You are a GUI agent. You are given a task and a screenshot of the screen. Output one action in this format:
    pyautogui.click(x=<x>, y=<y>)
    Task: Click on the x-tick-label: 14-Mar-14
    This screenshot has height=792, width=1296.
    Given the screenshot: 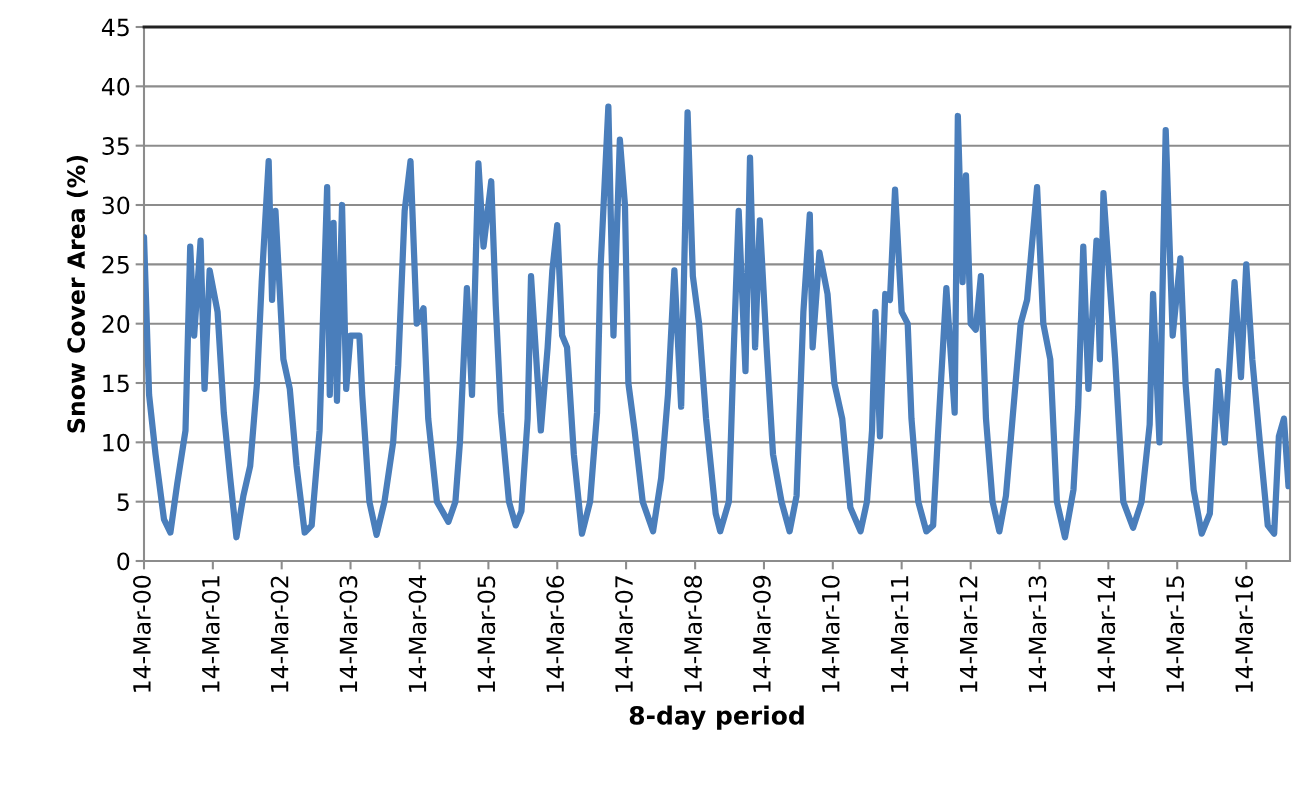 What is the action you would take?
    pyautogui.click(x=1106, y=633)
    